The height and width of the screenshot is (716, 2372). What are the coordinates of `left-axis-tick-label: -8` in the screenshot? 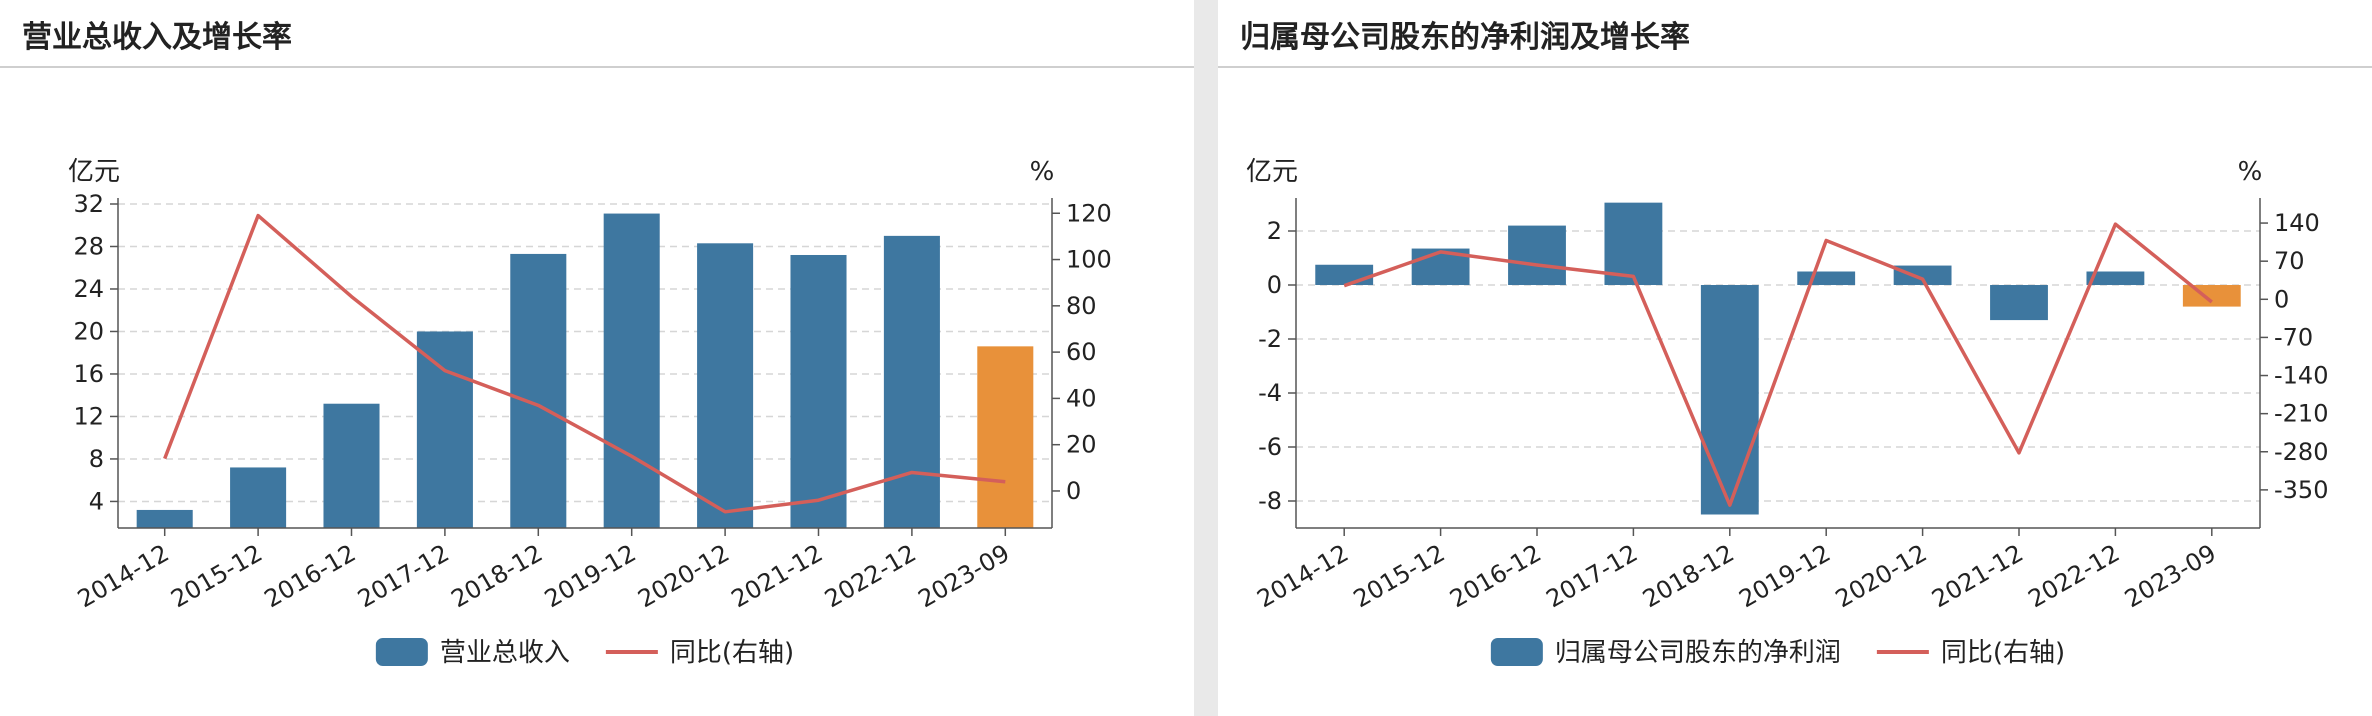 It's located at (1270, 501).